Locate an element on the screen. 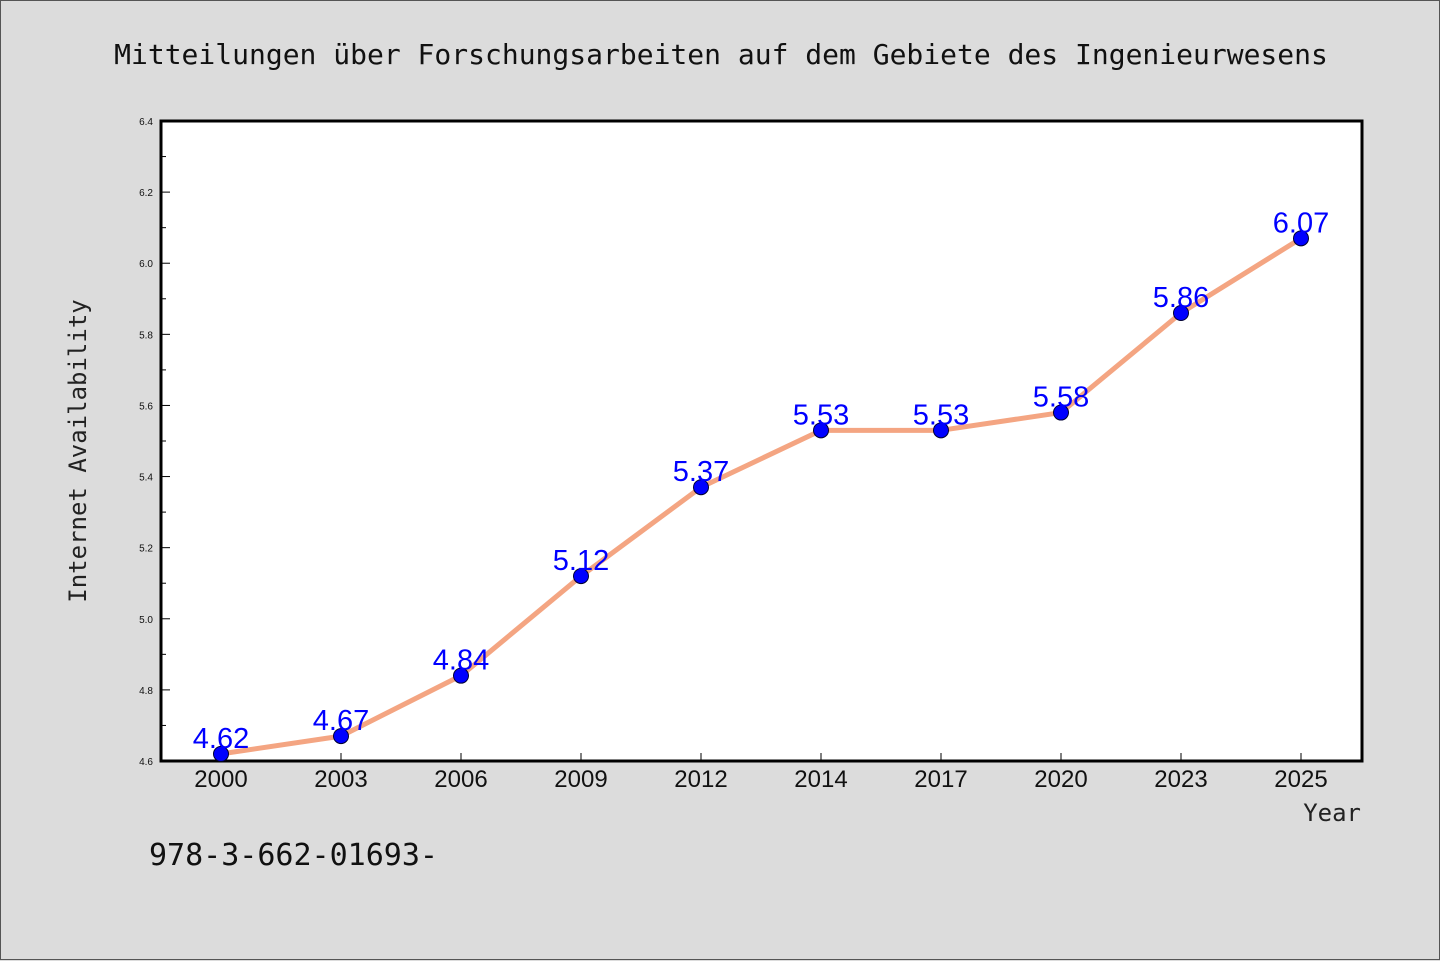 The height and width of the screenshot is (961, 1440). x-tick-label: 2025 is located at coordinates (1300, 779).